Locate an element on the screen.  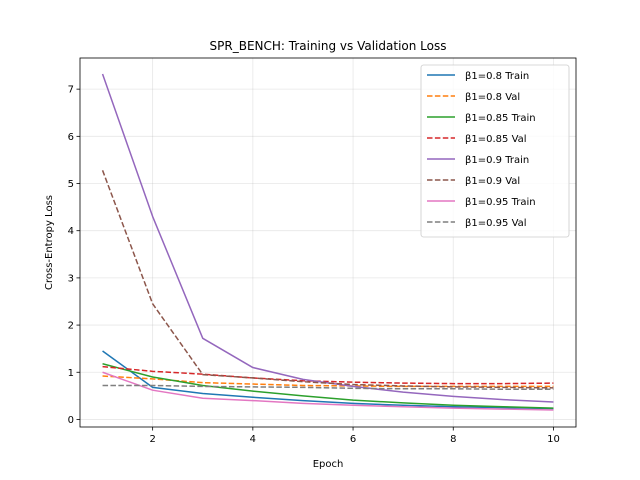
legend-label: β1=0.85 Train is located at coordinates (500, 118).